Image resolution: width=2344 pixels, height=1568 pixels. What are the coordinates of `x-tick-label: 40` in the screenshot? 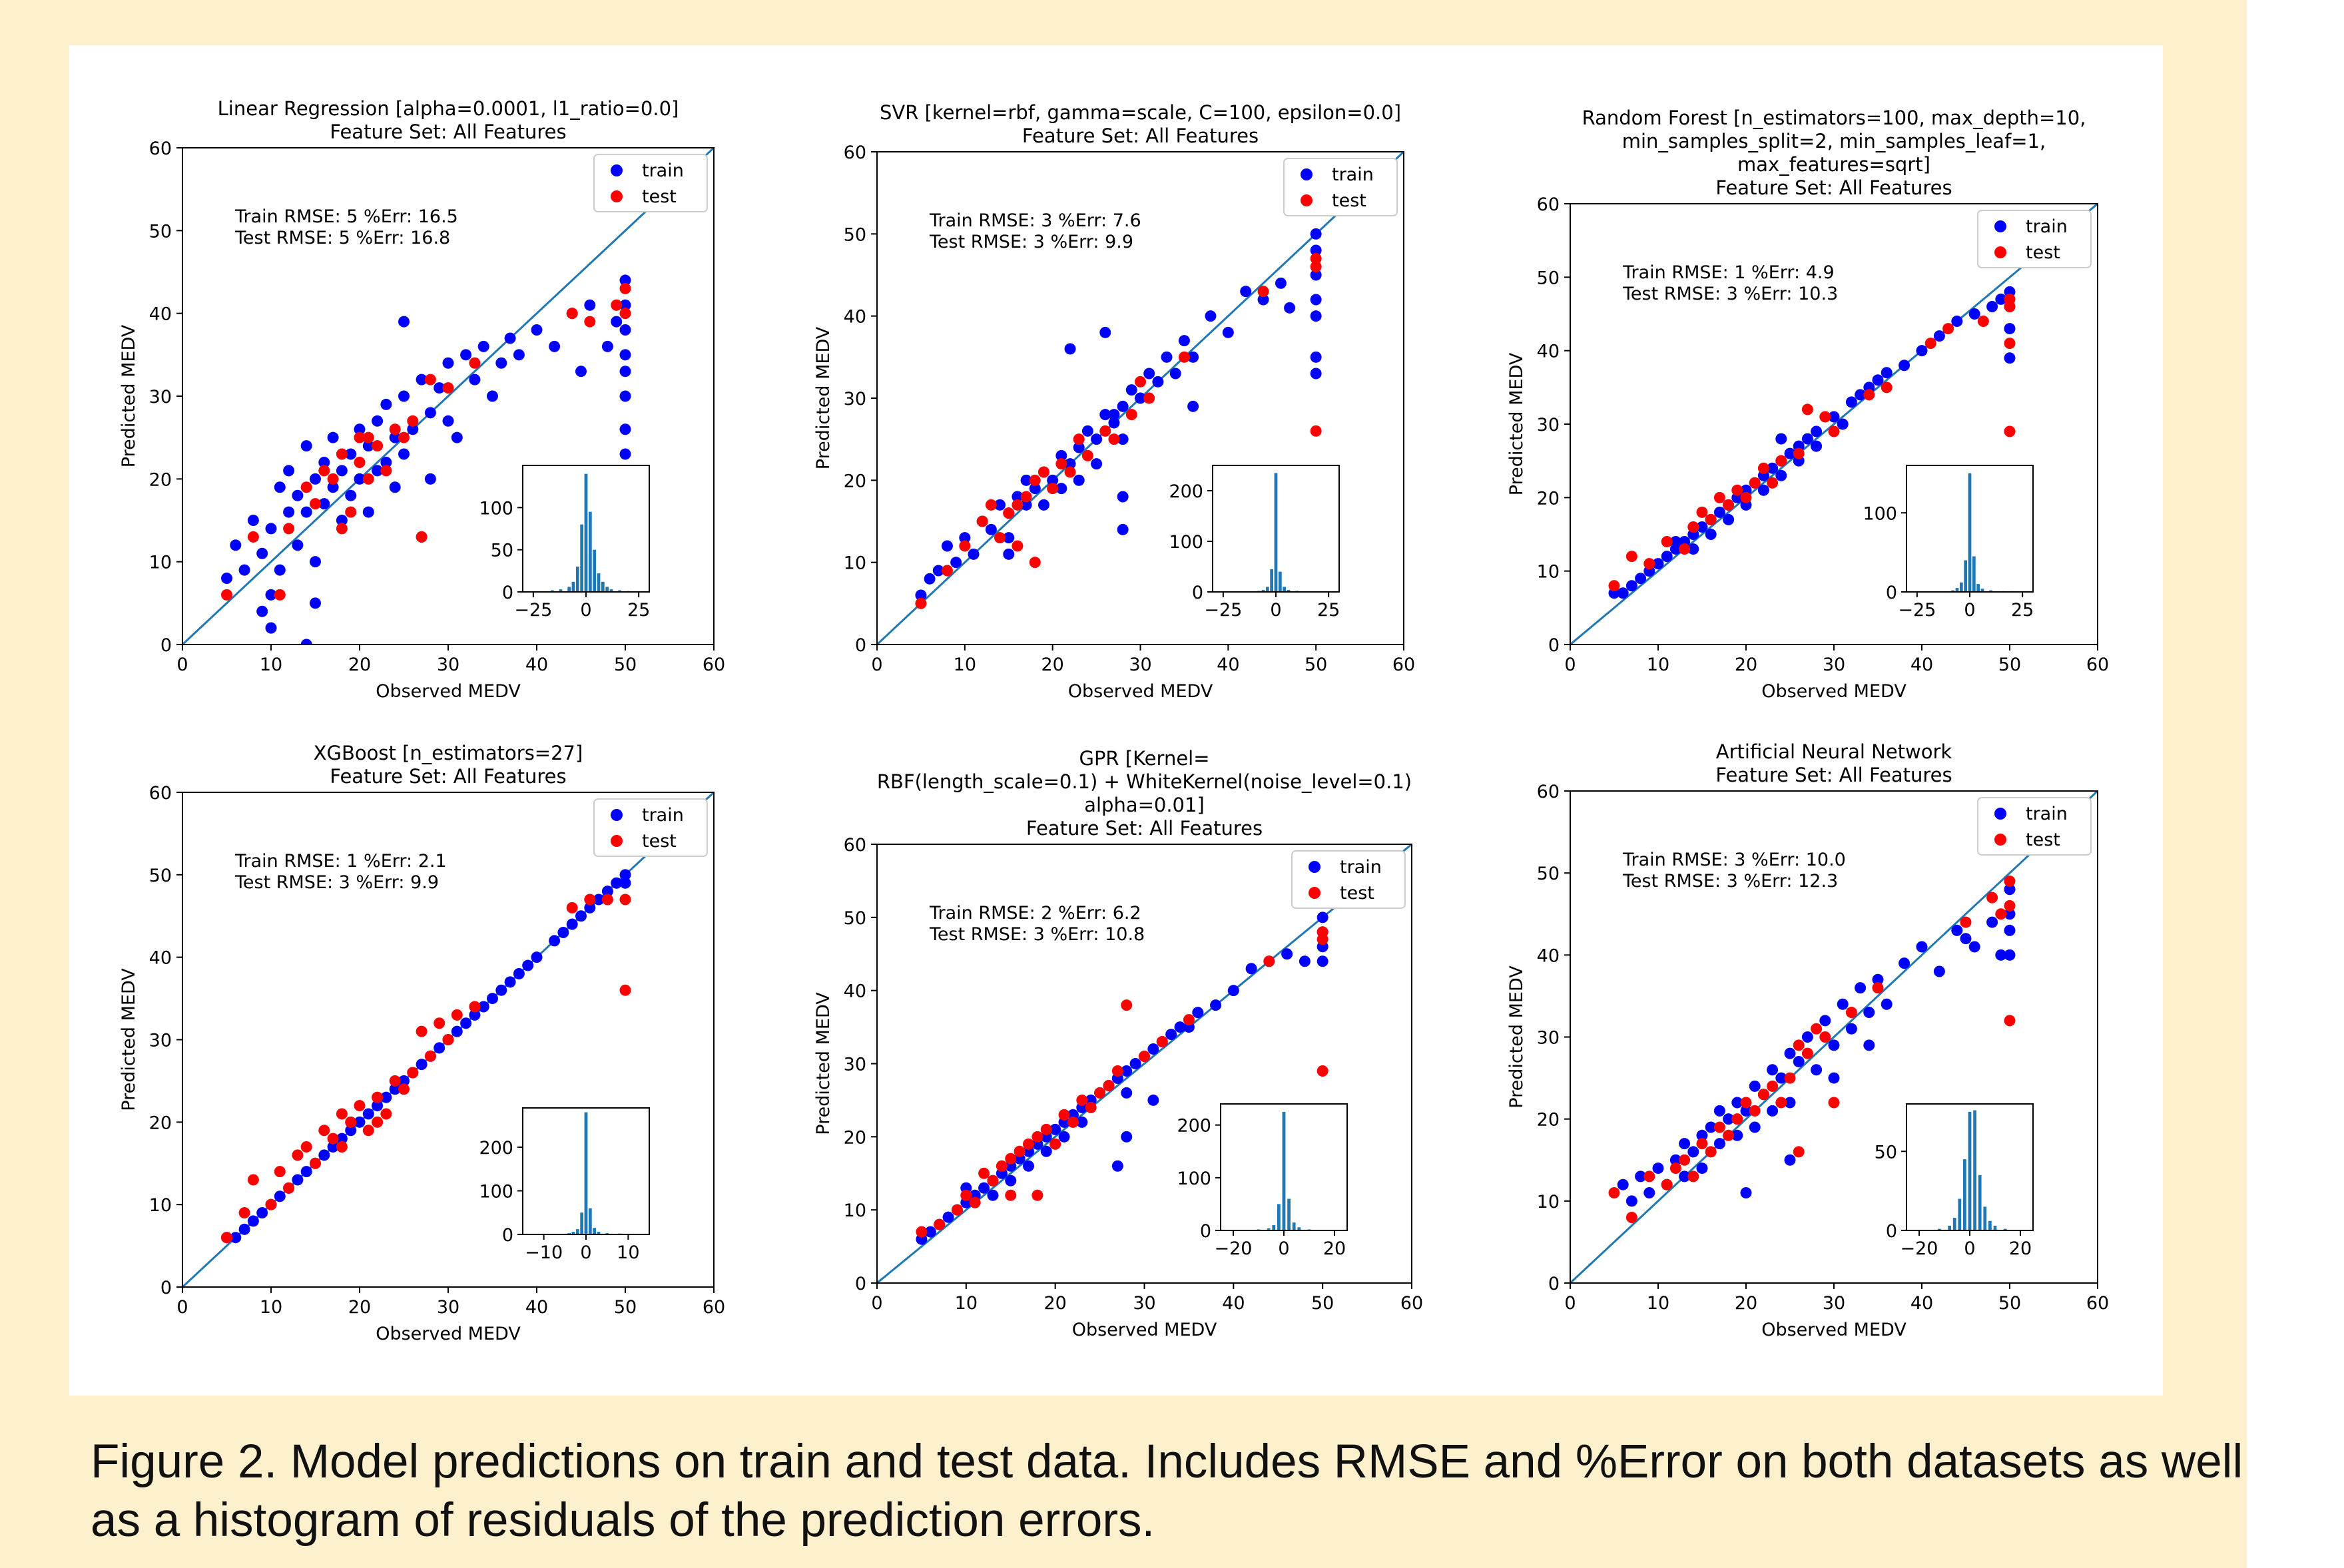 It's located at (1228, 664).